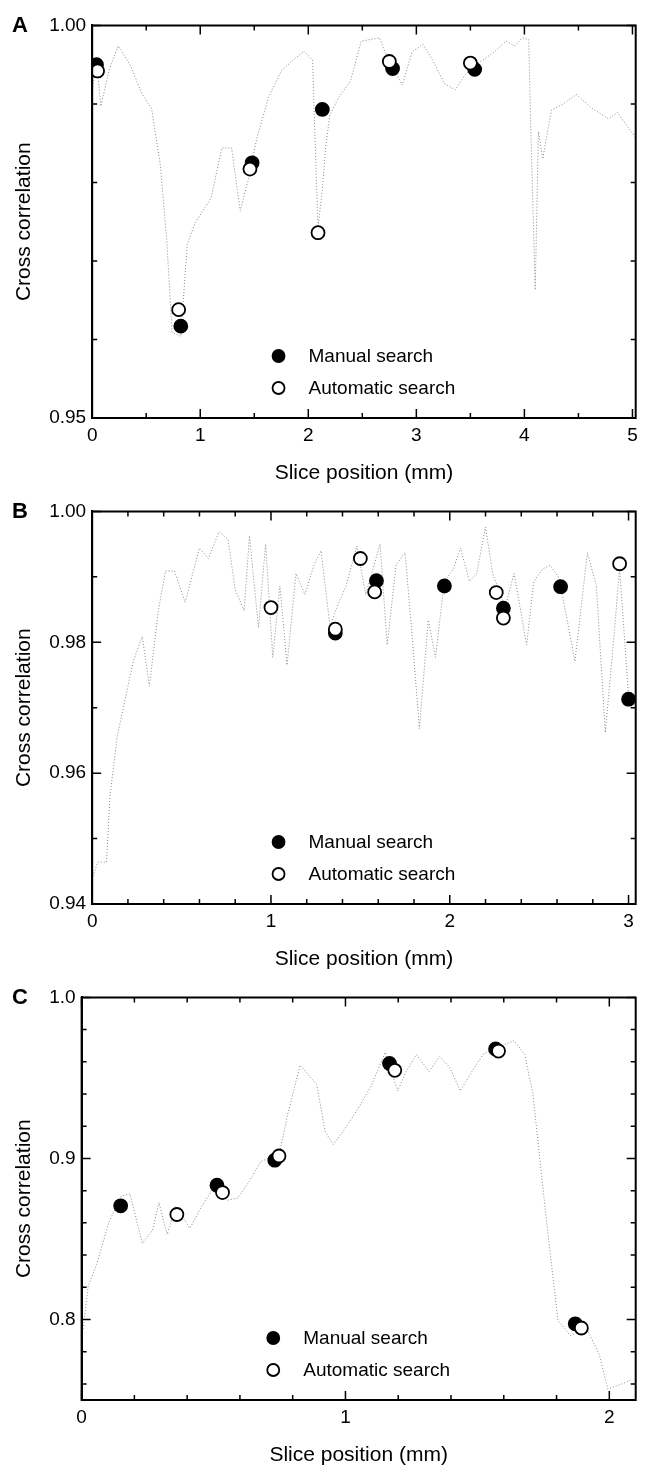 The image size is (652, 1484). What do you see at coordinates (20, 25) in the screenshot?
I see `chart-title: A` at bounding box center [20, 25].